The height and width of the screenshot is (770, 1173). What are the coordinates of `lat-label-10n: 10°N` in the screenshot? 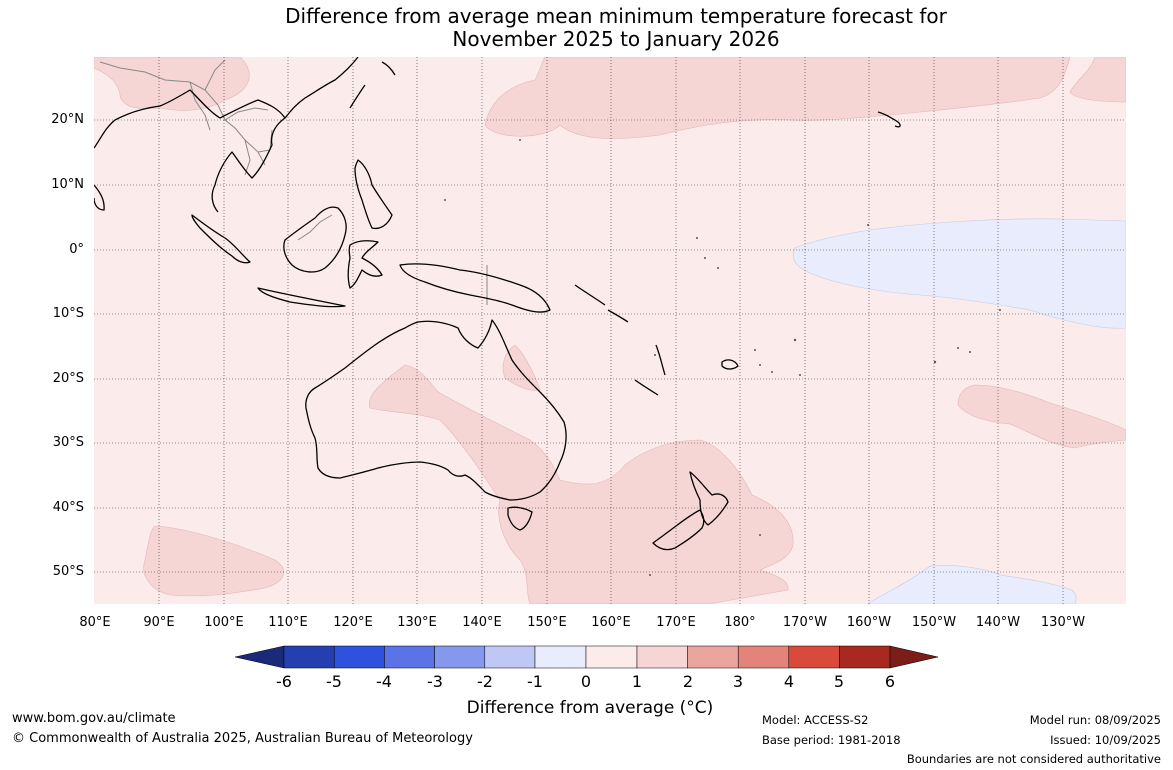 It's located at (67, 184).